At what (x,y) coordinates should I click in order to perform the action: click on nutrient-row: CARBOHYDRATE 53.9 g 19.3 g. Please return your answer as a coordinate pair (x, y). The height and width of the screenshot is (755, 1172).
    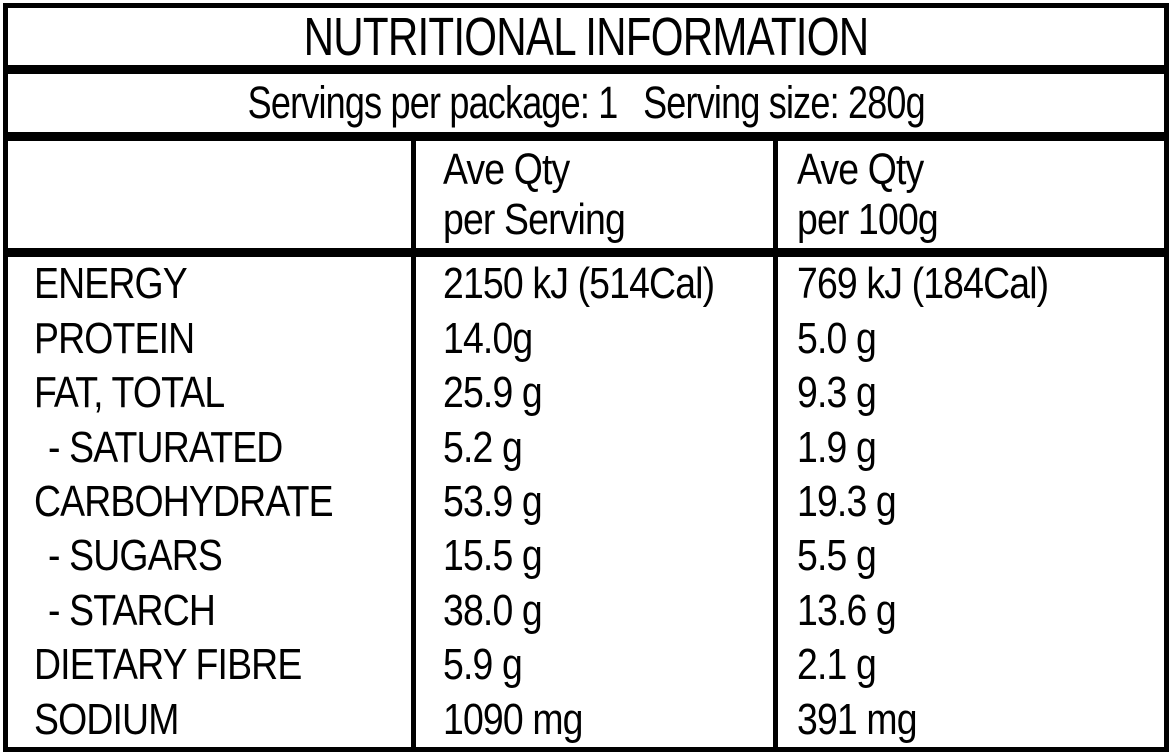
    Looking at the image, I should click on (586, 502).